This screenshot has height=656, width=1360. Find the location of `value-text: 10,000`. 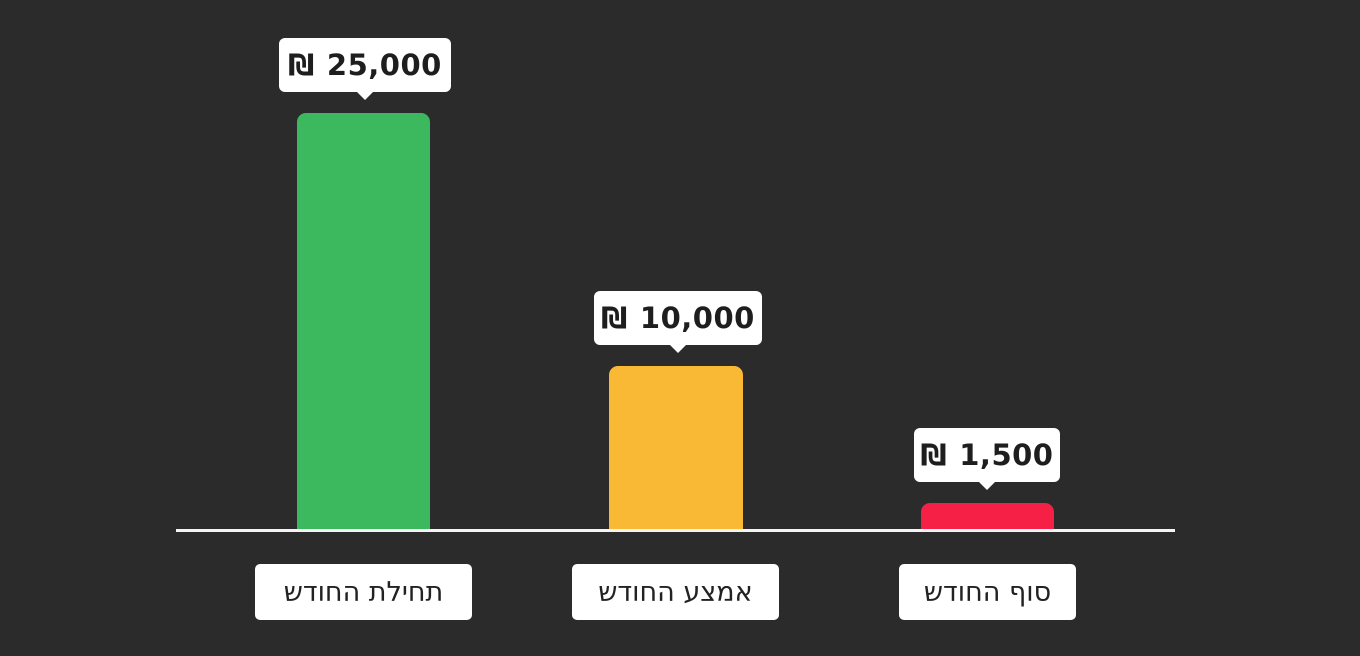

value-text: 10,000 is located at coordinates (697, 318).